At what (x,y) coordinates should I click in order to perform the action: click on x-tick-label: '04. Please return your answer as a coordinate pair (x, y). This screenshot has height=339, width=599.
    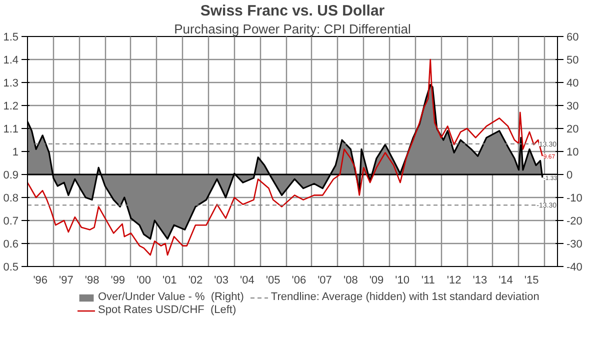
    Looking at the image, I should click on (247, 280).